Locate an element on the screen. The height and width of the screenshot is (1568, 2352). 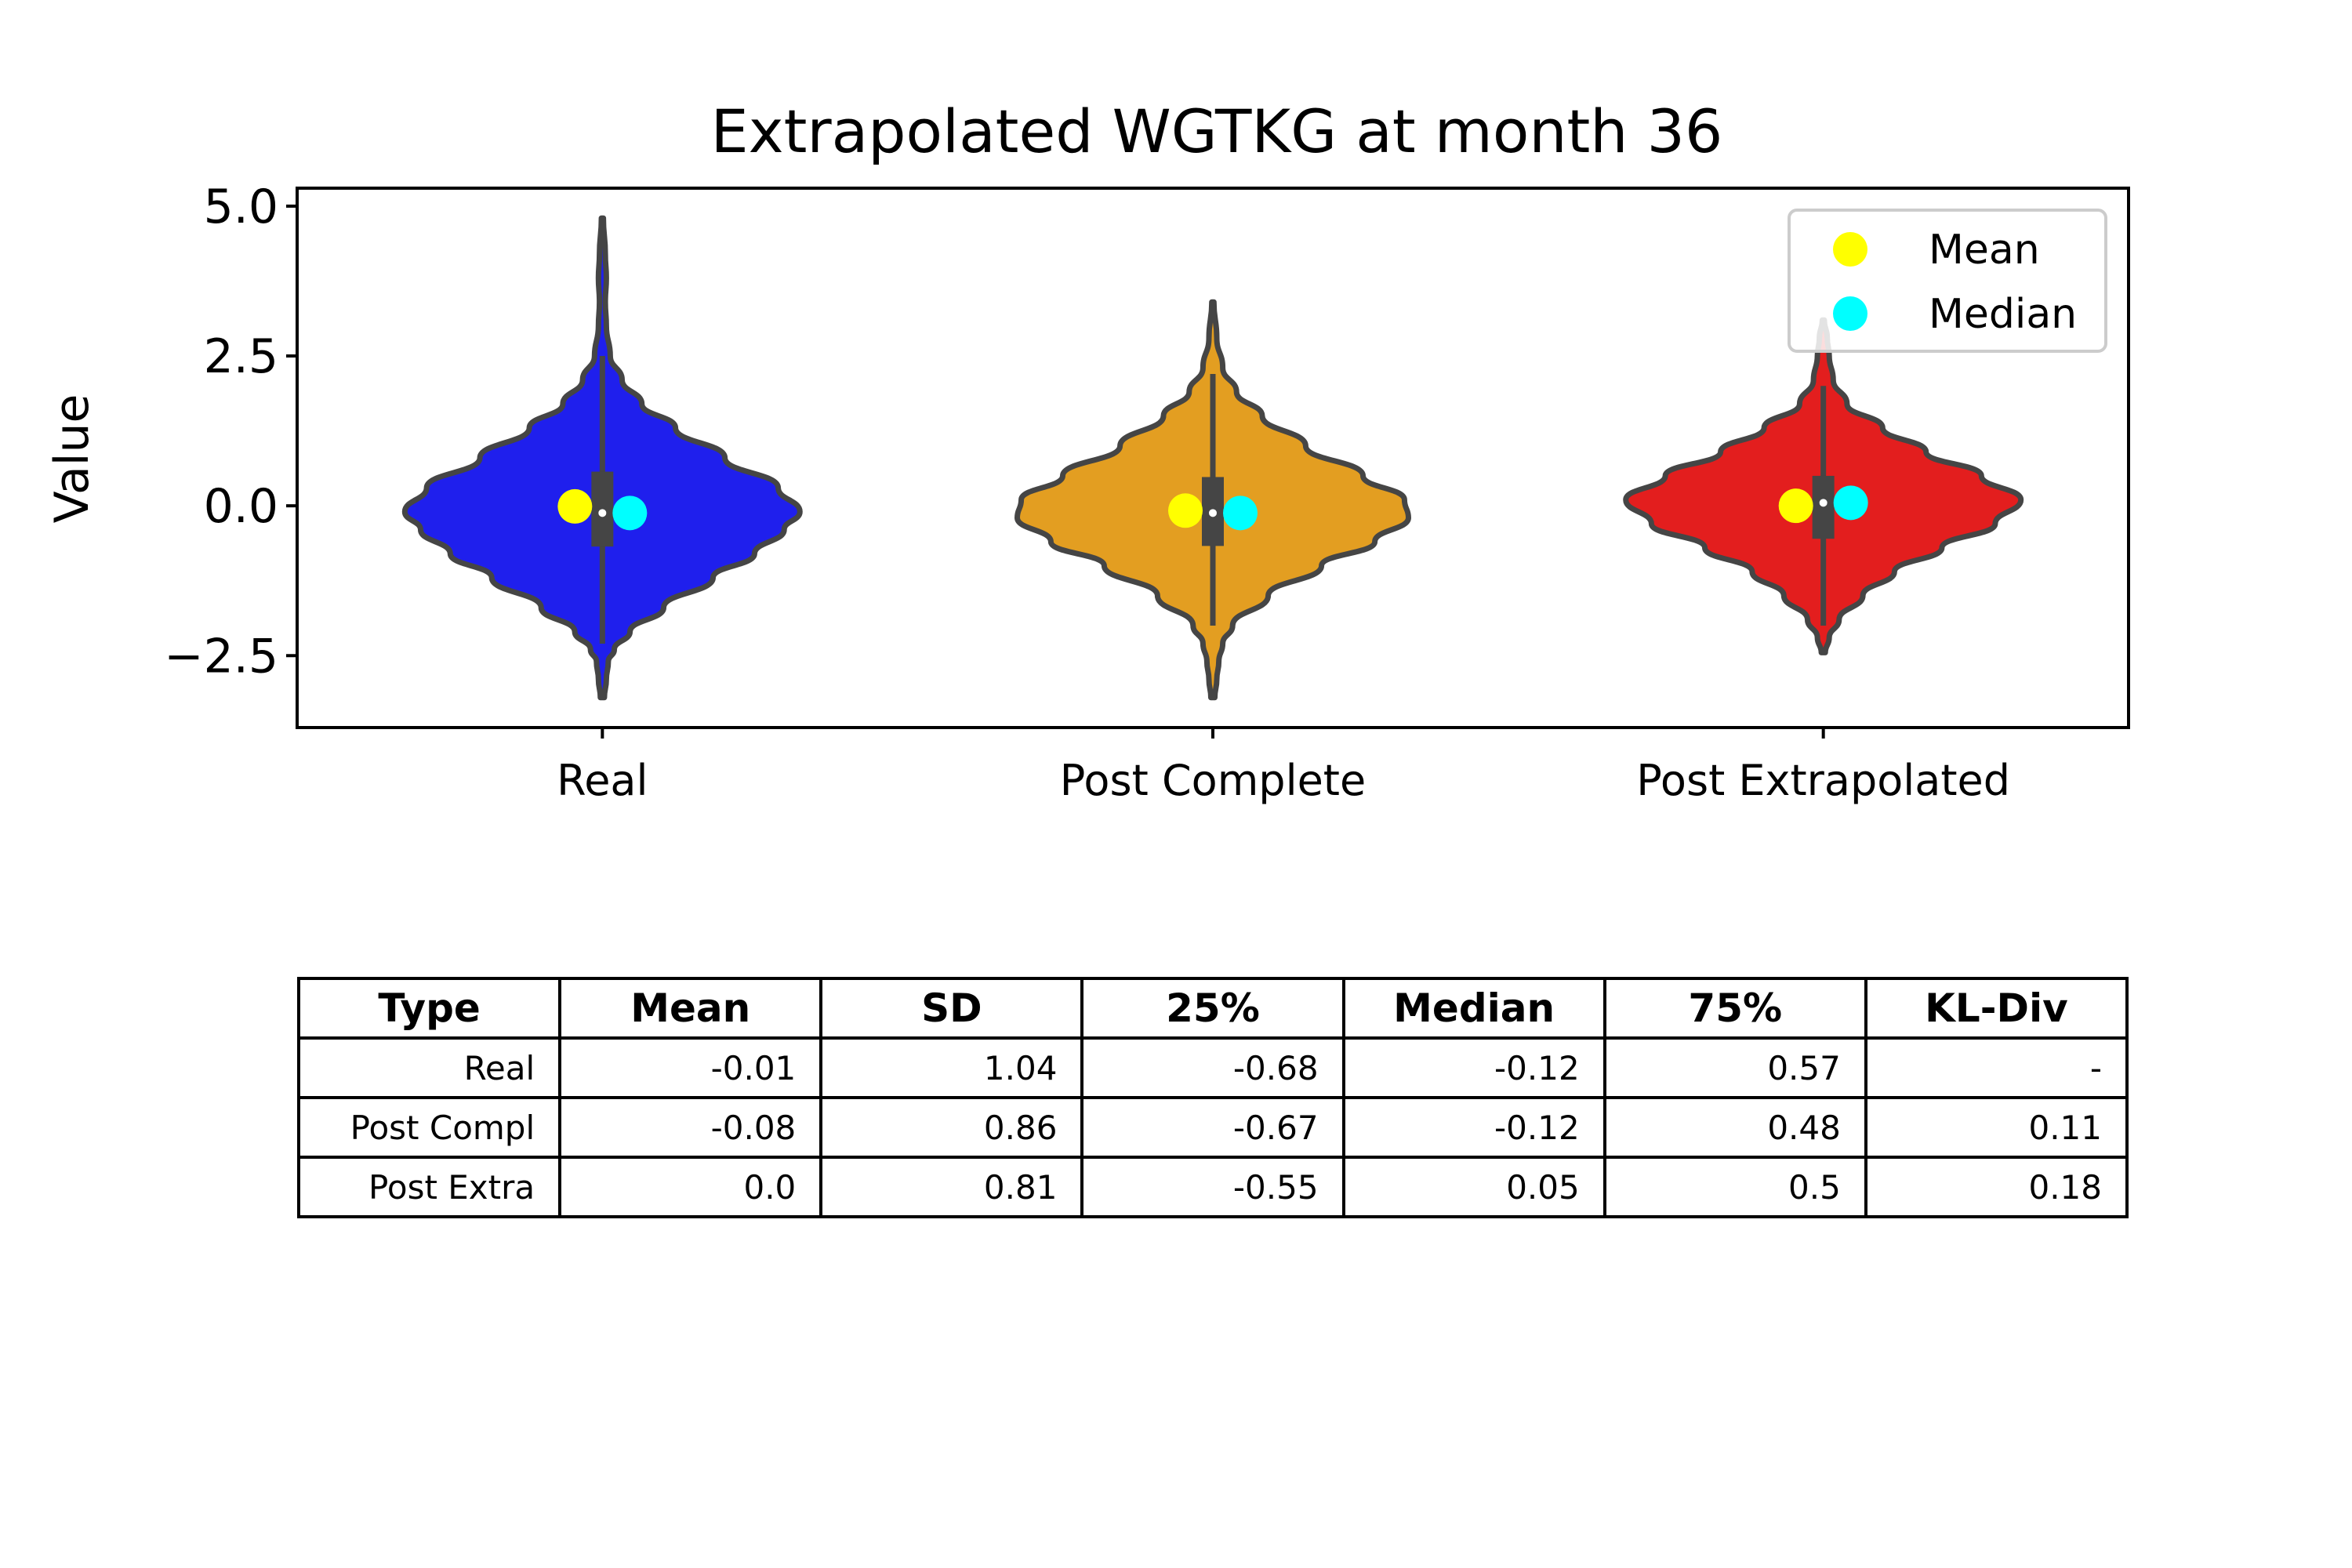
y-tick-label: 5.0 is located at coordinates (241, 207).